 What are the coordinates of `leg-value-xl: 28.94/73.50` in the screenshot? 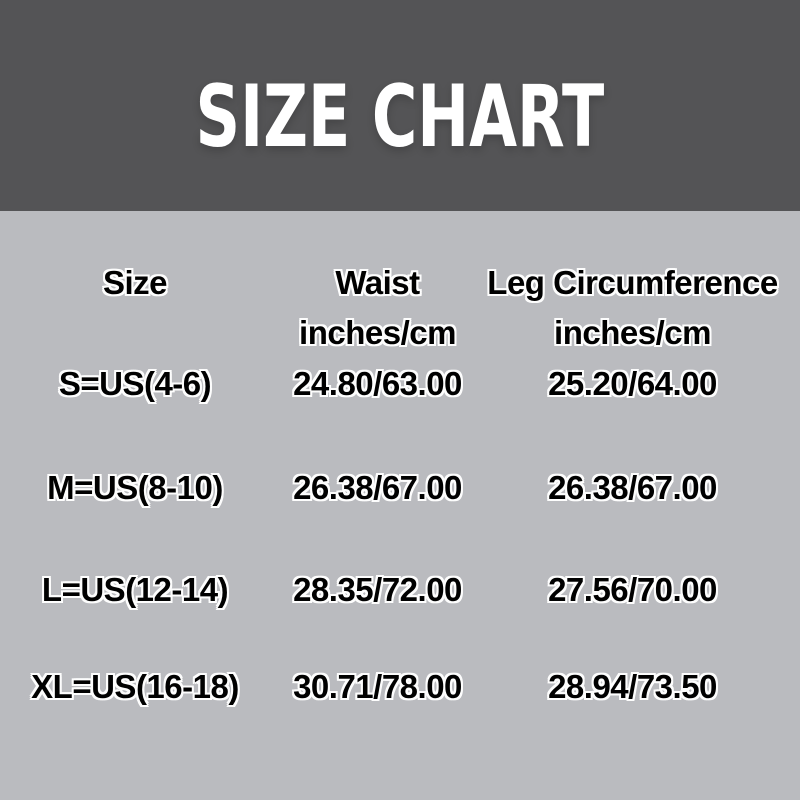 It's located at (632, 686).